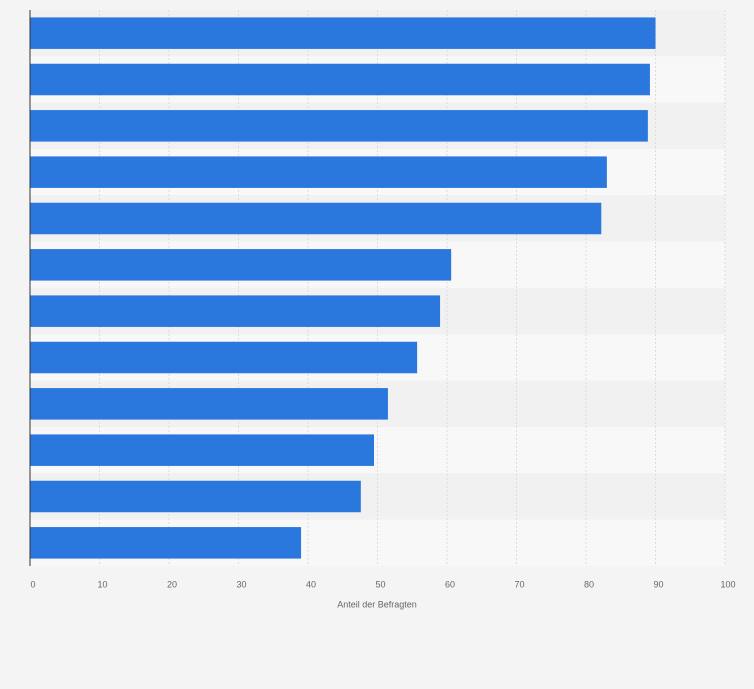 This screenshot has width=754, height=689. Describe the element at coordinates (380, 584) in the screenshot. I see `x-tick-label: 50` at that location.